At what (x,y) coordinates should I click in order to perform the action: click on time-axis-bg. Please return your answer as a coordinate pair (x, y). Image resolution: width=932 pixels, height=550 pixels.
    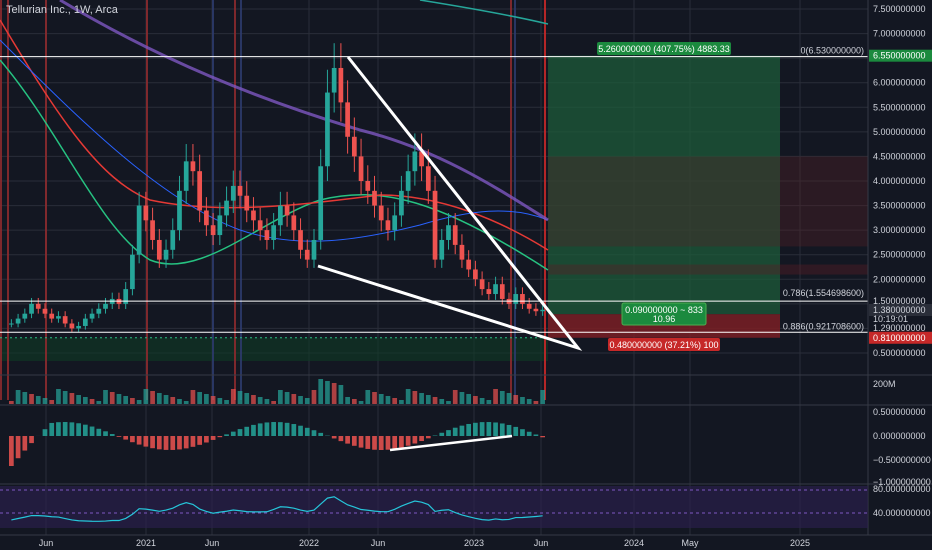
    Looking at the image, I should click on (466, 543).